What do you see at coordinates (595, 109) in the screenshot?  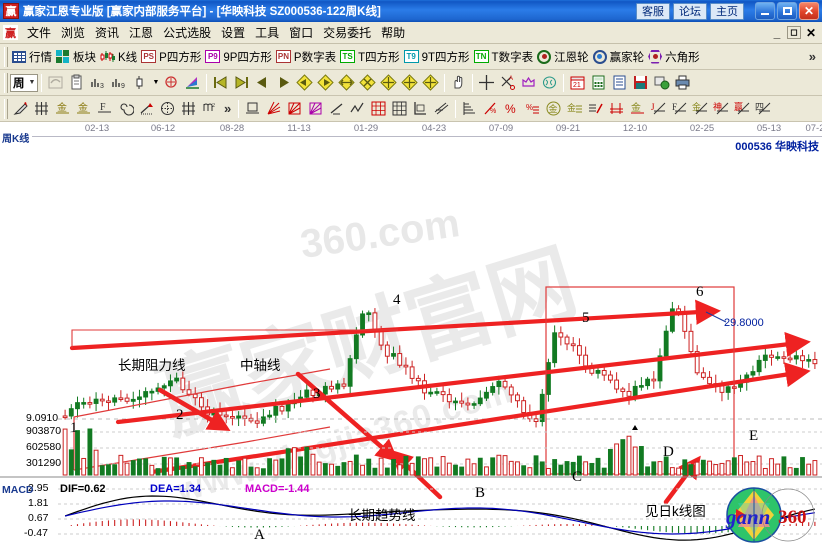 I see `gold-pen-button` at bounding box center [595, 109].